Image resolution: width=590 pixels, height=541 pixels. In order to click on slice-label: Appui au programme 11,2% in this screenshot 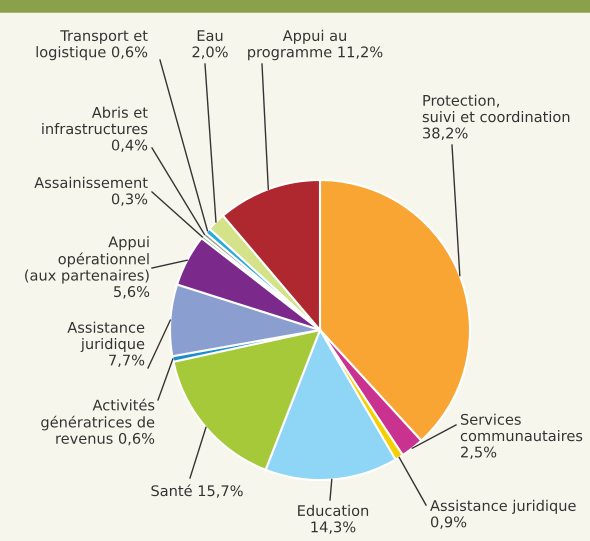, I will do `click(315, 45)`.